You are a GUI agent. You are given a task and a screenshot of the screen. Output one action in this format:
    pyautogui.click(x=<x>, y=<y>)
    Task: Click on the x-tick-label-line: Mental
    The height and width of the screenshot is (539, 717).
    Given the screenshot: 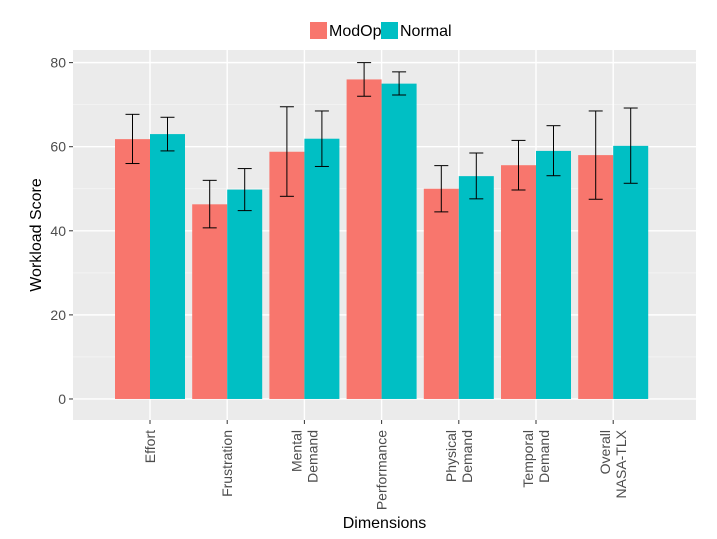 What is the action you would take?
    pyautogui.click(x=296, y=451)
    